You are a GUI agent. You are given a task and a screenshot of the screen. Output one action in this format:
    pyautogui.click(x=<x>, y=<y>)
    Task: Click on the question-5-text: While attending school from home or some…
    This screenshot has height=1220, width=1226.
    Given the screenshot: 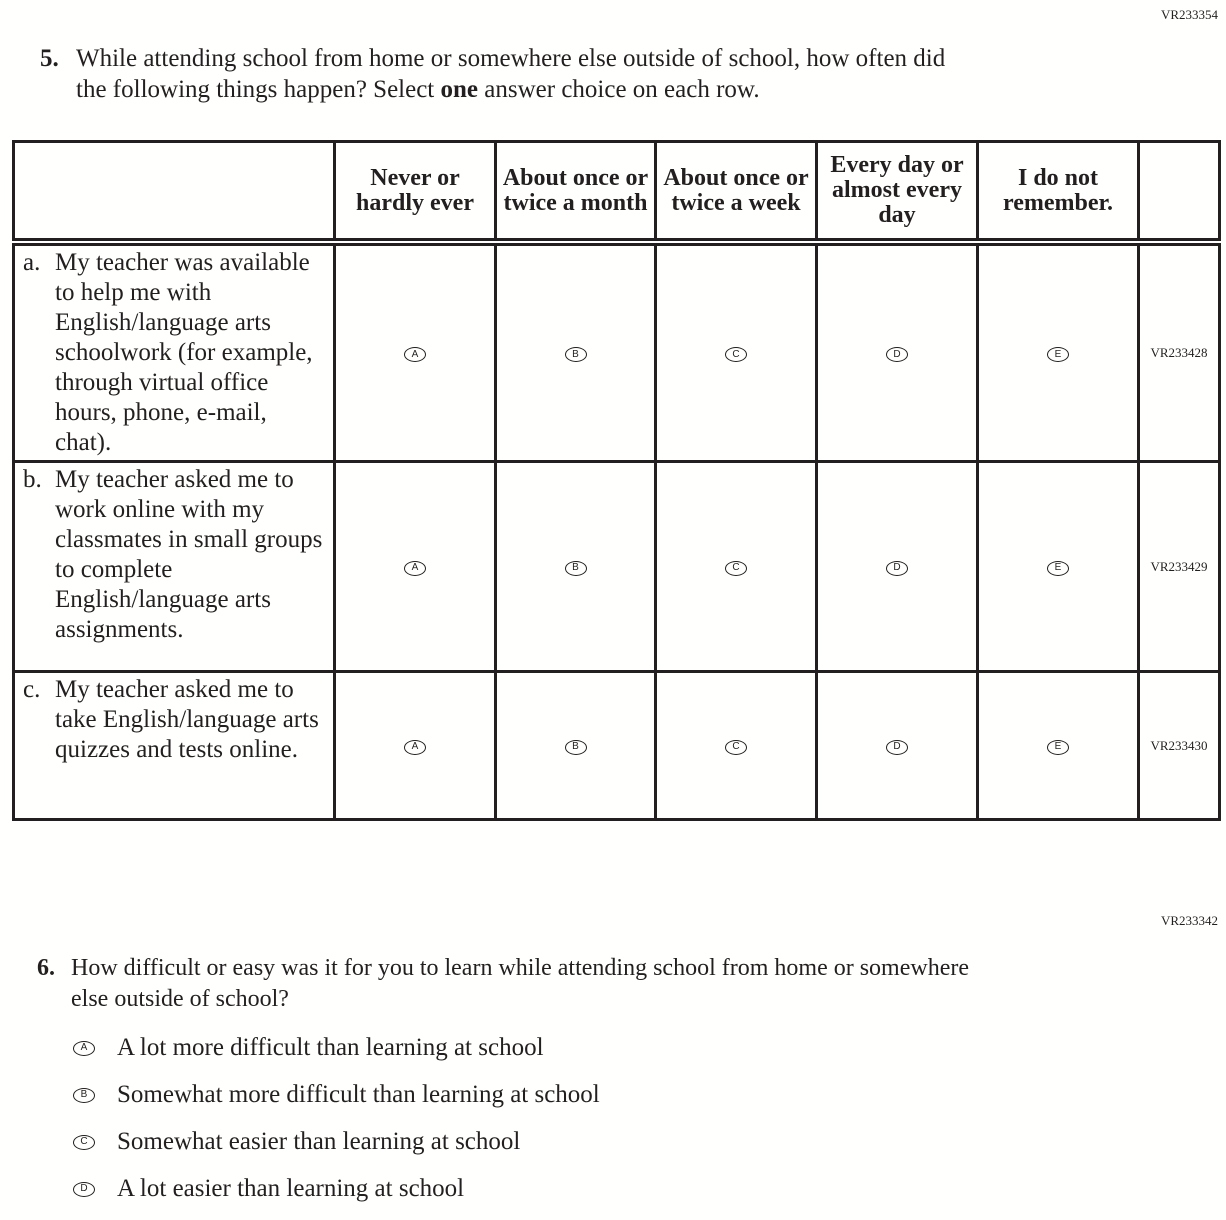 What is the action you would take?
    pyautogui.click(x=511, y=74)
    